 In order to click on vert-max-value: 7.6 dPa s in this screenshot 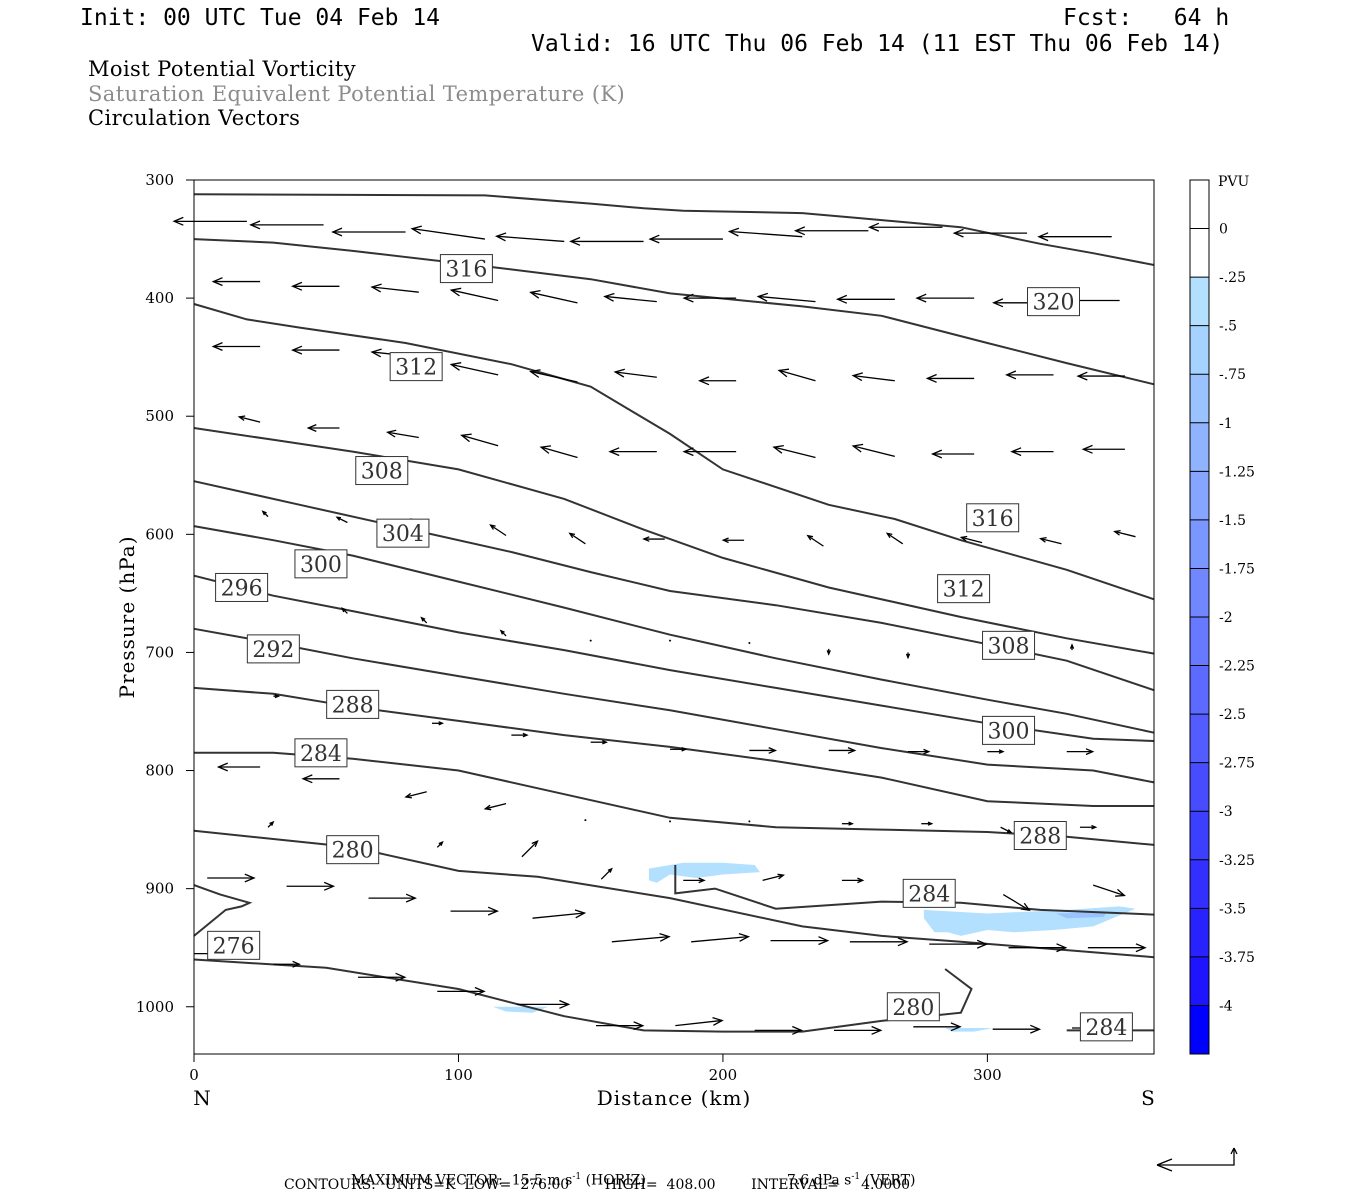, I will do `click(819, 1180)`.